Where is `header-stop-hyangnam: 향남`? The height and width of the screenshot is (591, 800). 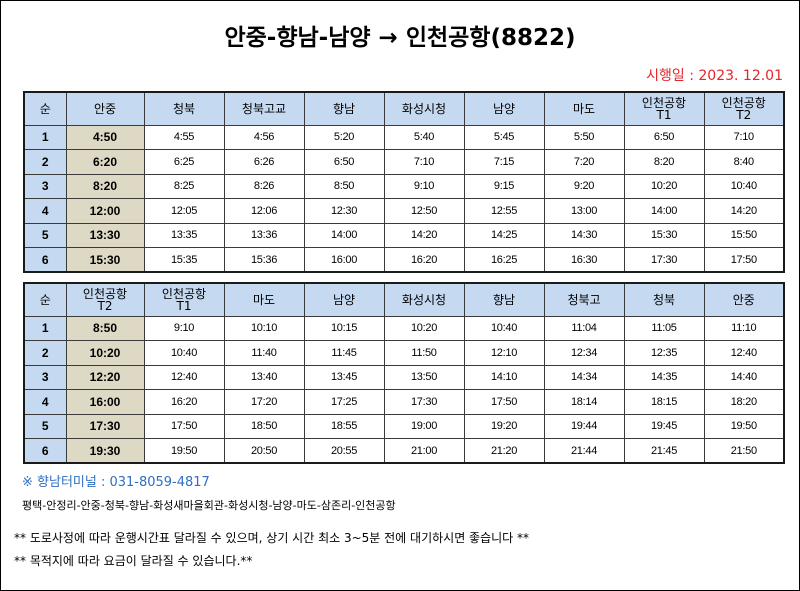
header-stop-hyangnam: 향남 is located at coordinates (344, 108).